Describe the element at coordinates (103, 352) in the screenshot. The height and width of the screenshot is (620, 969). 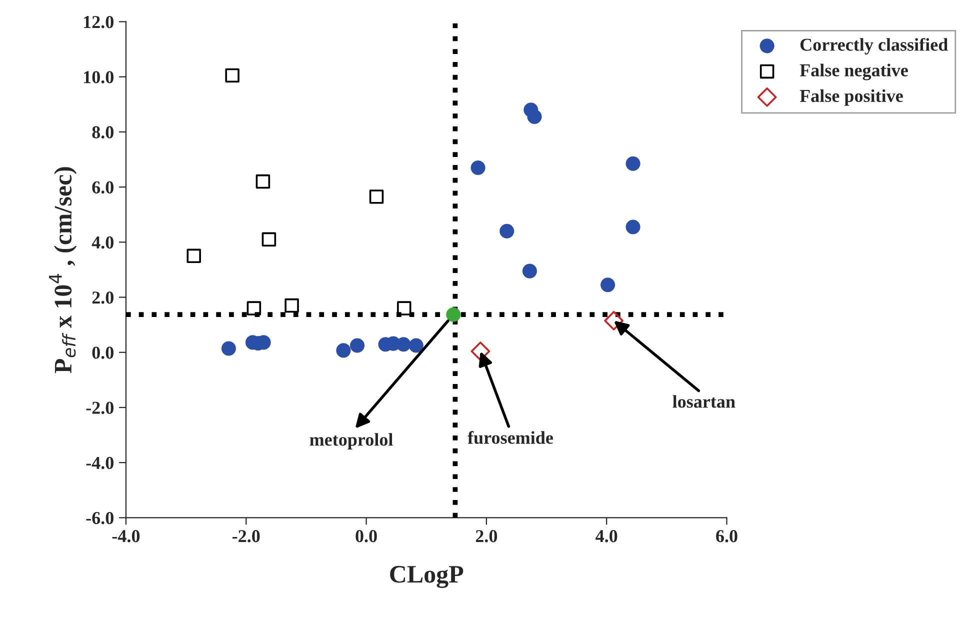
I see `y-tick-label: 0.0` at that location.